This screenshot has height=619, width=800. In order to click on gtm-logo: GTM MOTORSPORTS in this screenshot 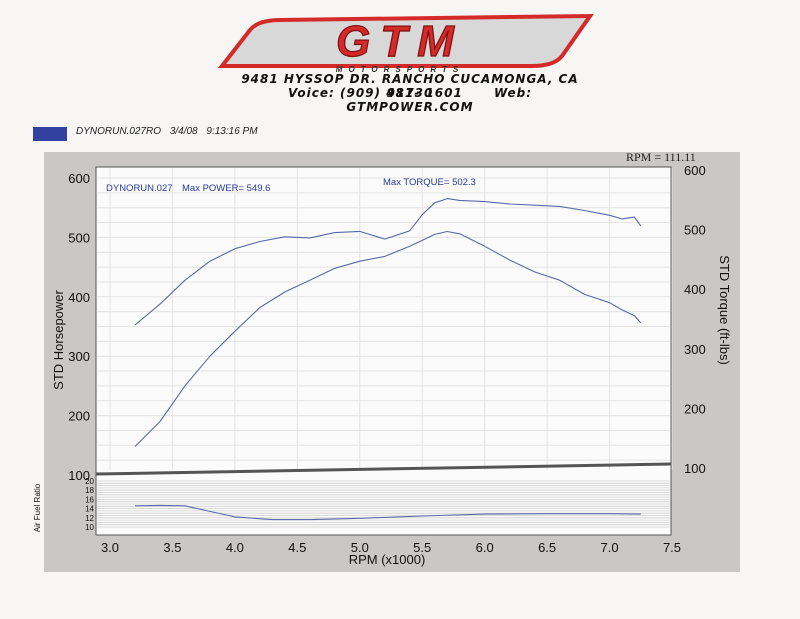, I will do `click(405, 43)`.